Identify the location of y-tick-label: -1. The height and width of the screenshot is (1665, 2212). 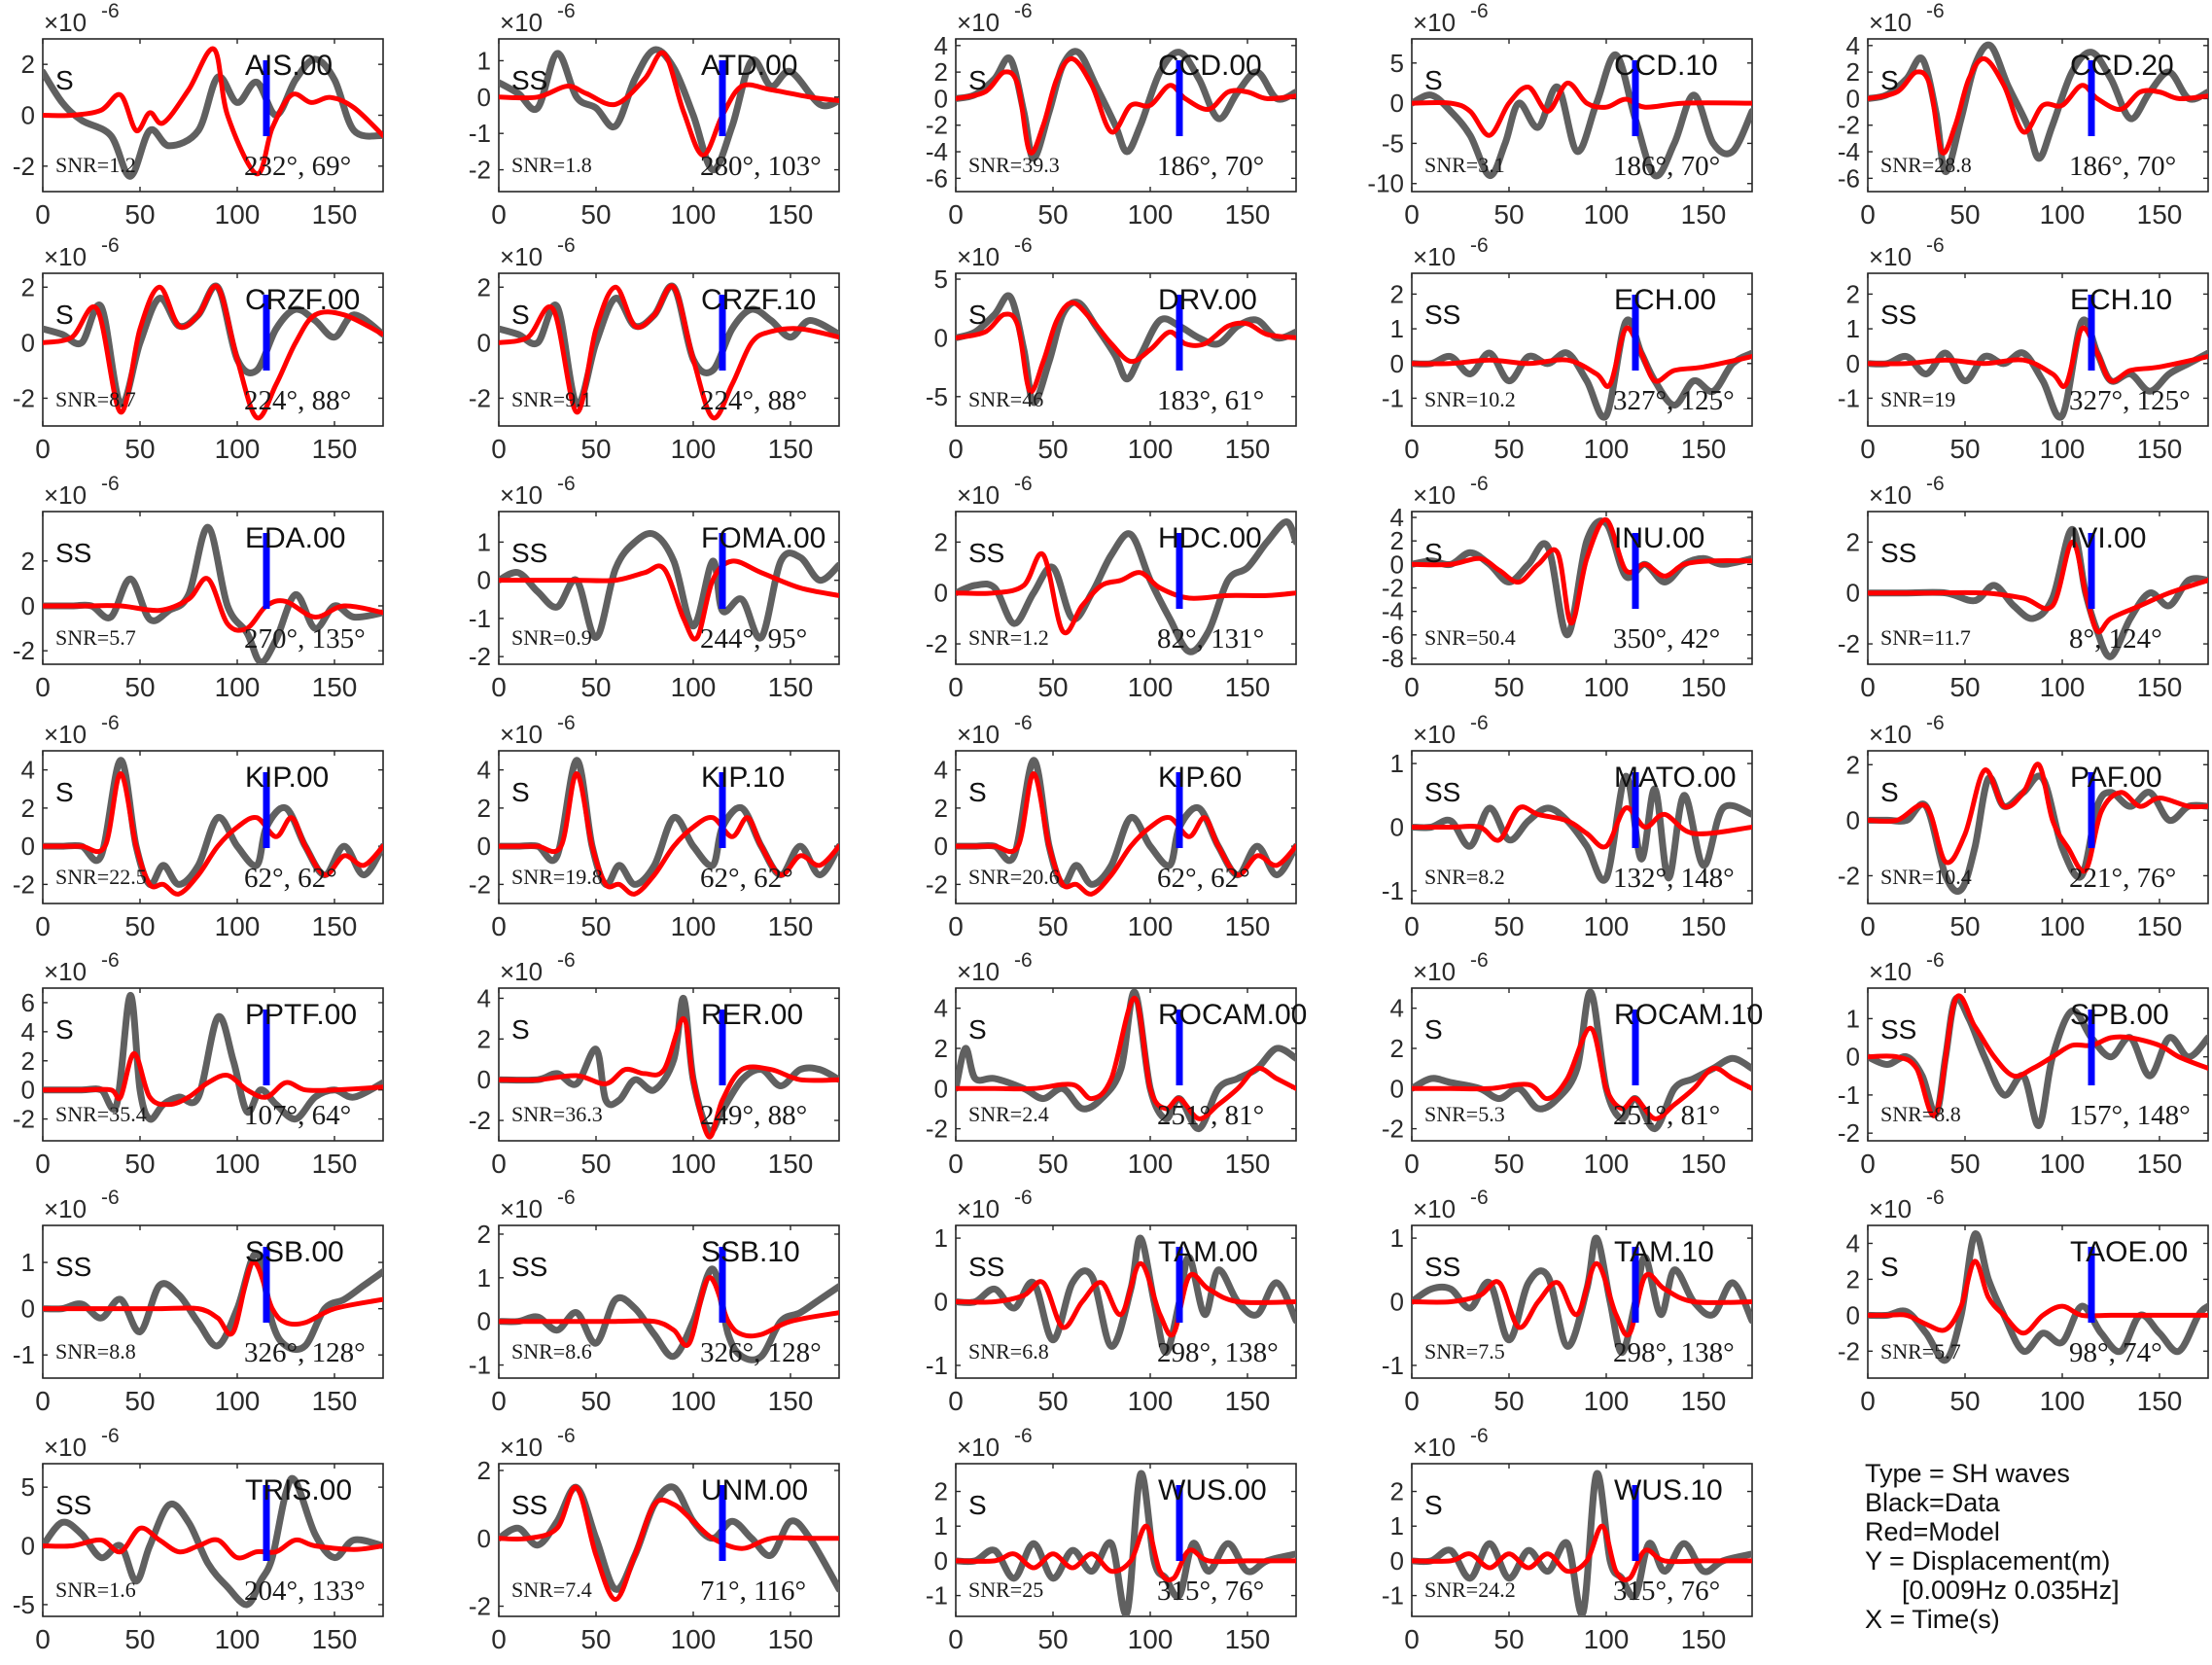
(480, 133).